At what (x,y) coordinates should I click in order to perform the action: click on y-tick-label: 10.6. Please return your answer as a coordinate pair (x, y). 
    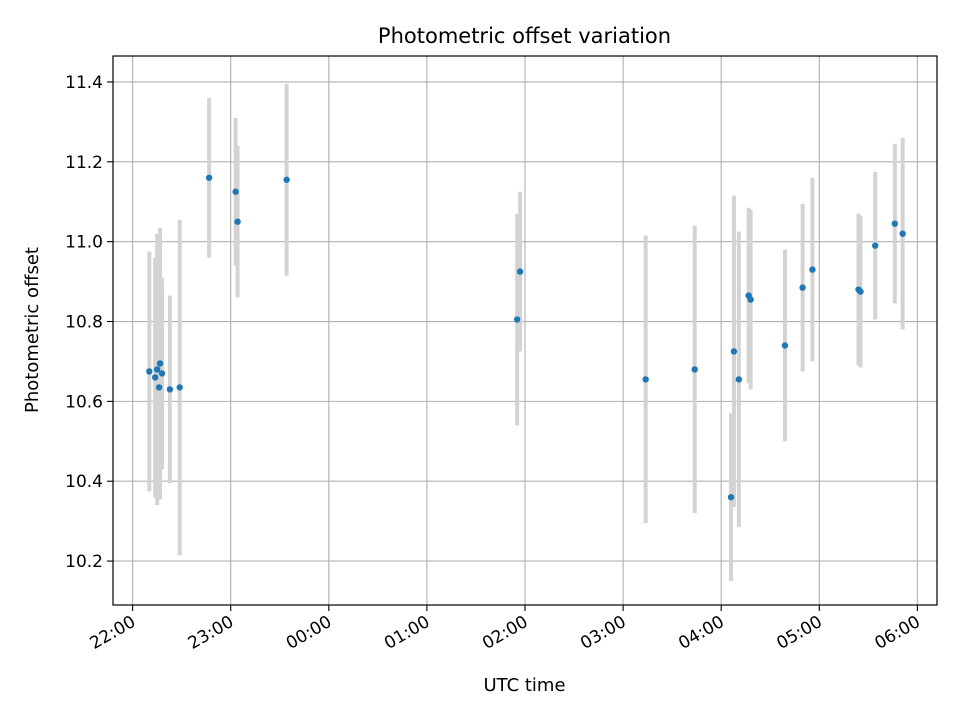
    Looking at the image, I should click on (84, 402).